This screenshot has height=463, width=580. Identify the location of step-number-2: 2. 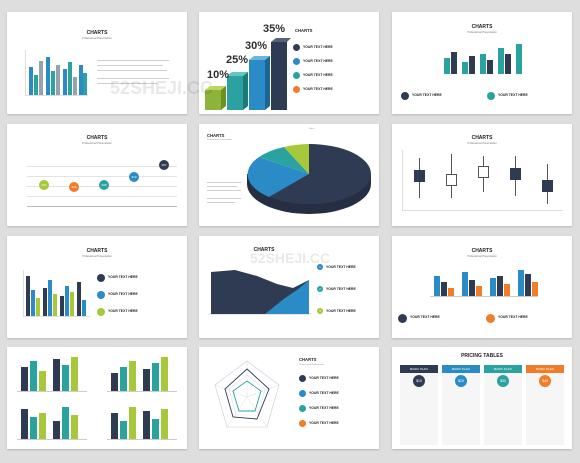
(320, 289).